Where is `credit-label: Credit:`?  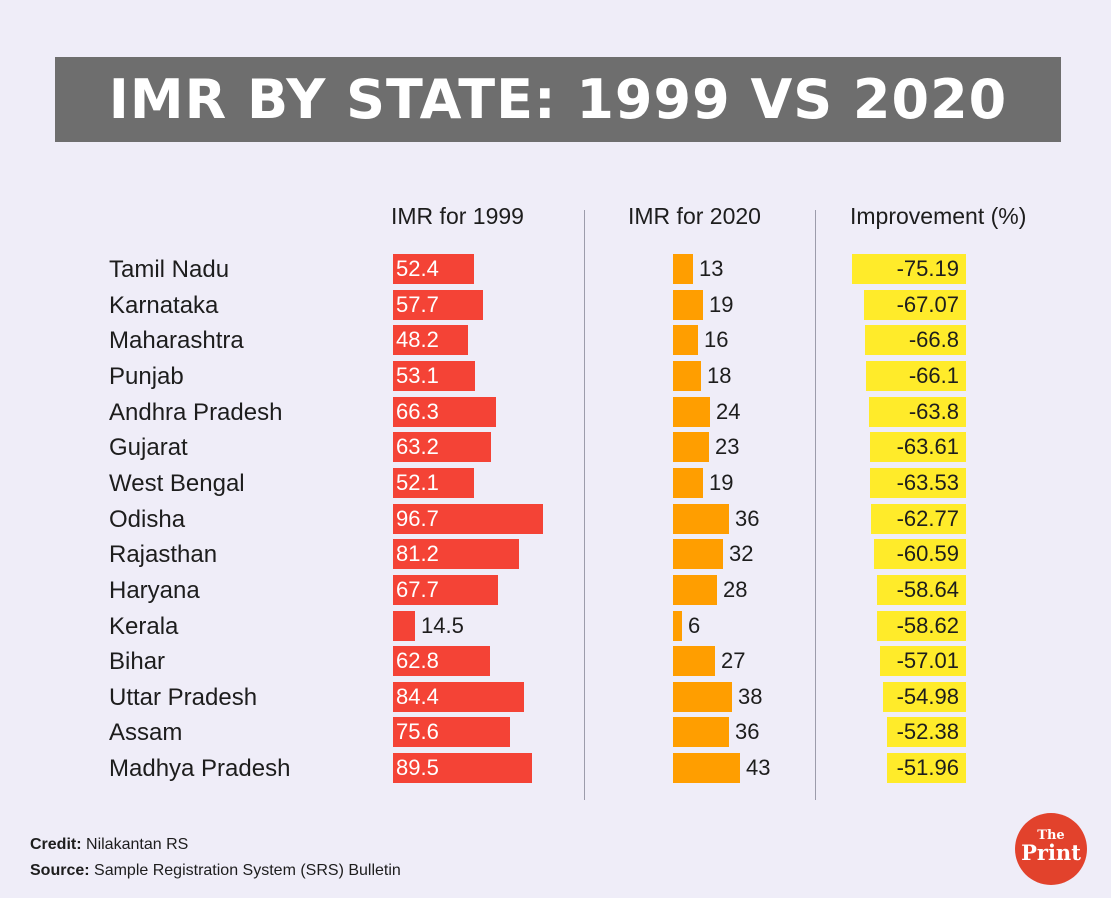 credit-label: Credit: is located at coordinates (56, 844).